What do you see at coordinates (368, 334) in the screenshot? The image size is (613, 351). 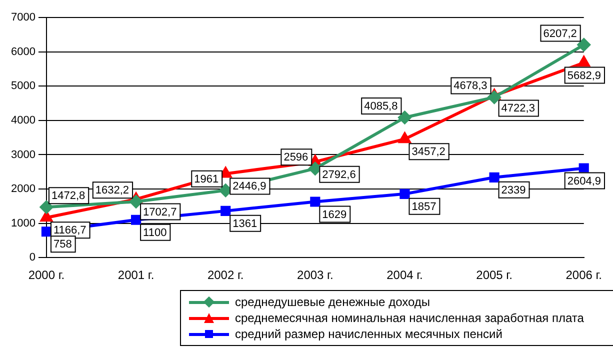 I see `legend-label: средний размер начисленных месячных пенсий` at bounding box center [368, 334].